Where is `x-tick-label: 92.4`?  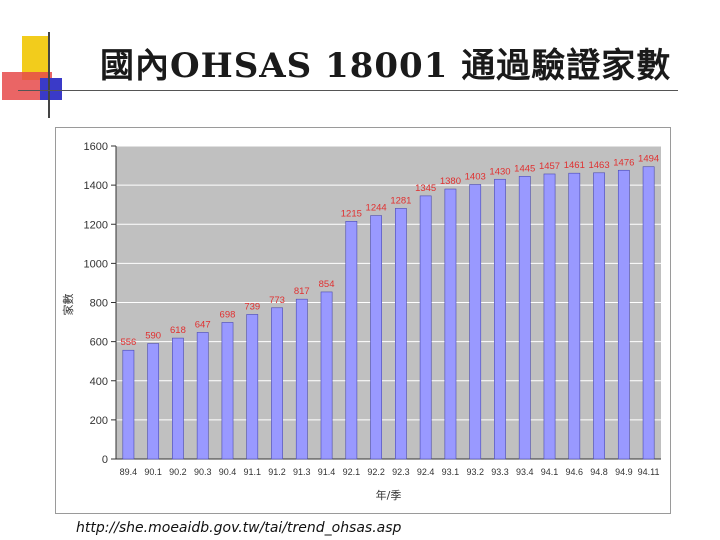 x-tick-label: 92.4 is located at coordinates (426, 472).